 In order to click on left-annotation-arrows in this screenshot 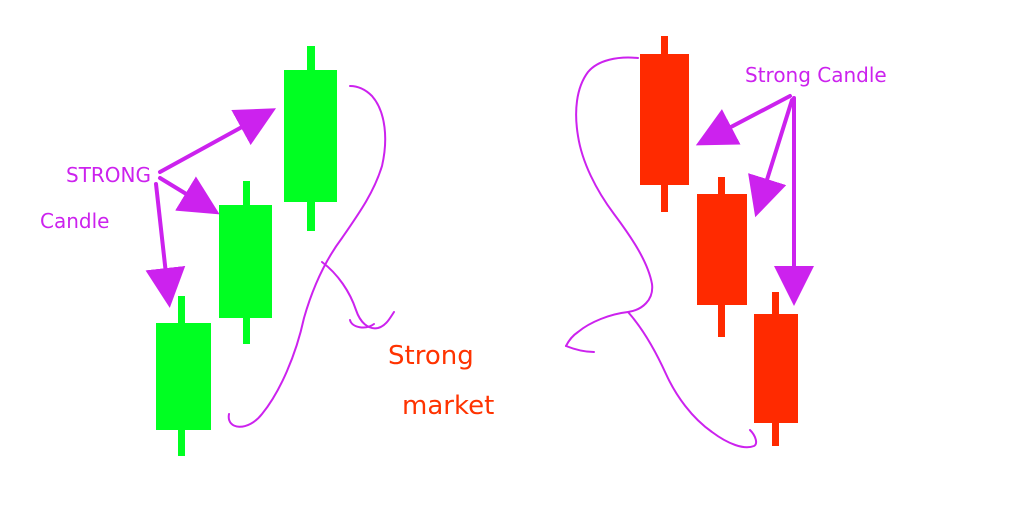, I will do `click(211, 208)`.